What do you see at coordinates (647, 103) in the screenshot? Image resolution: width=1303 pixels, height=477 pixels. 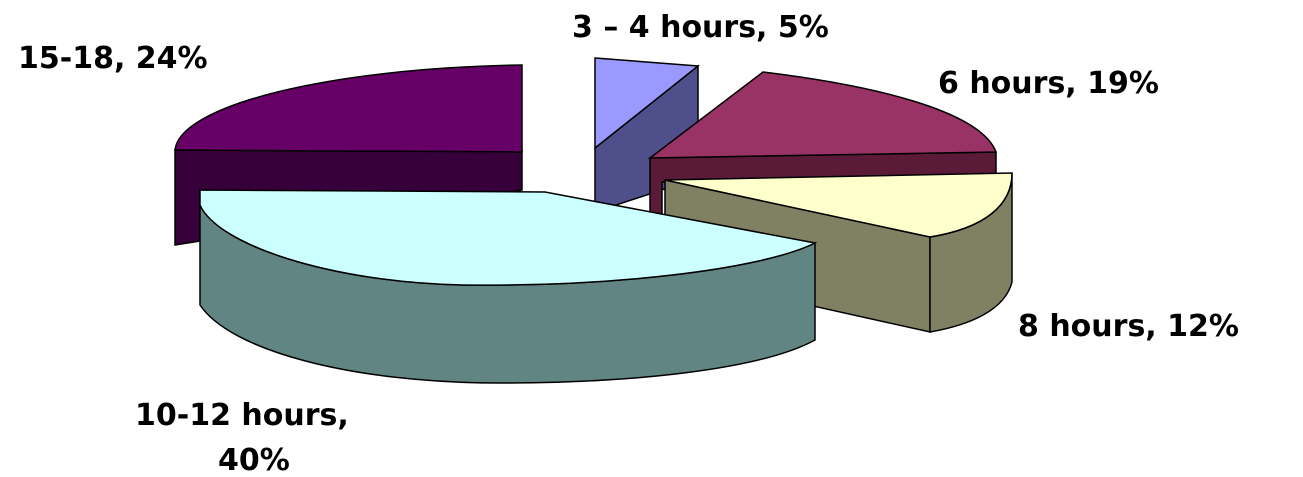 I see `pie-slice-3-4-hours-top` at bounding box center [647, 103].